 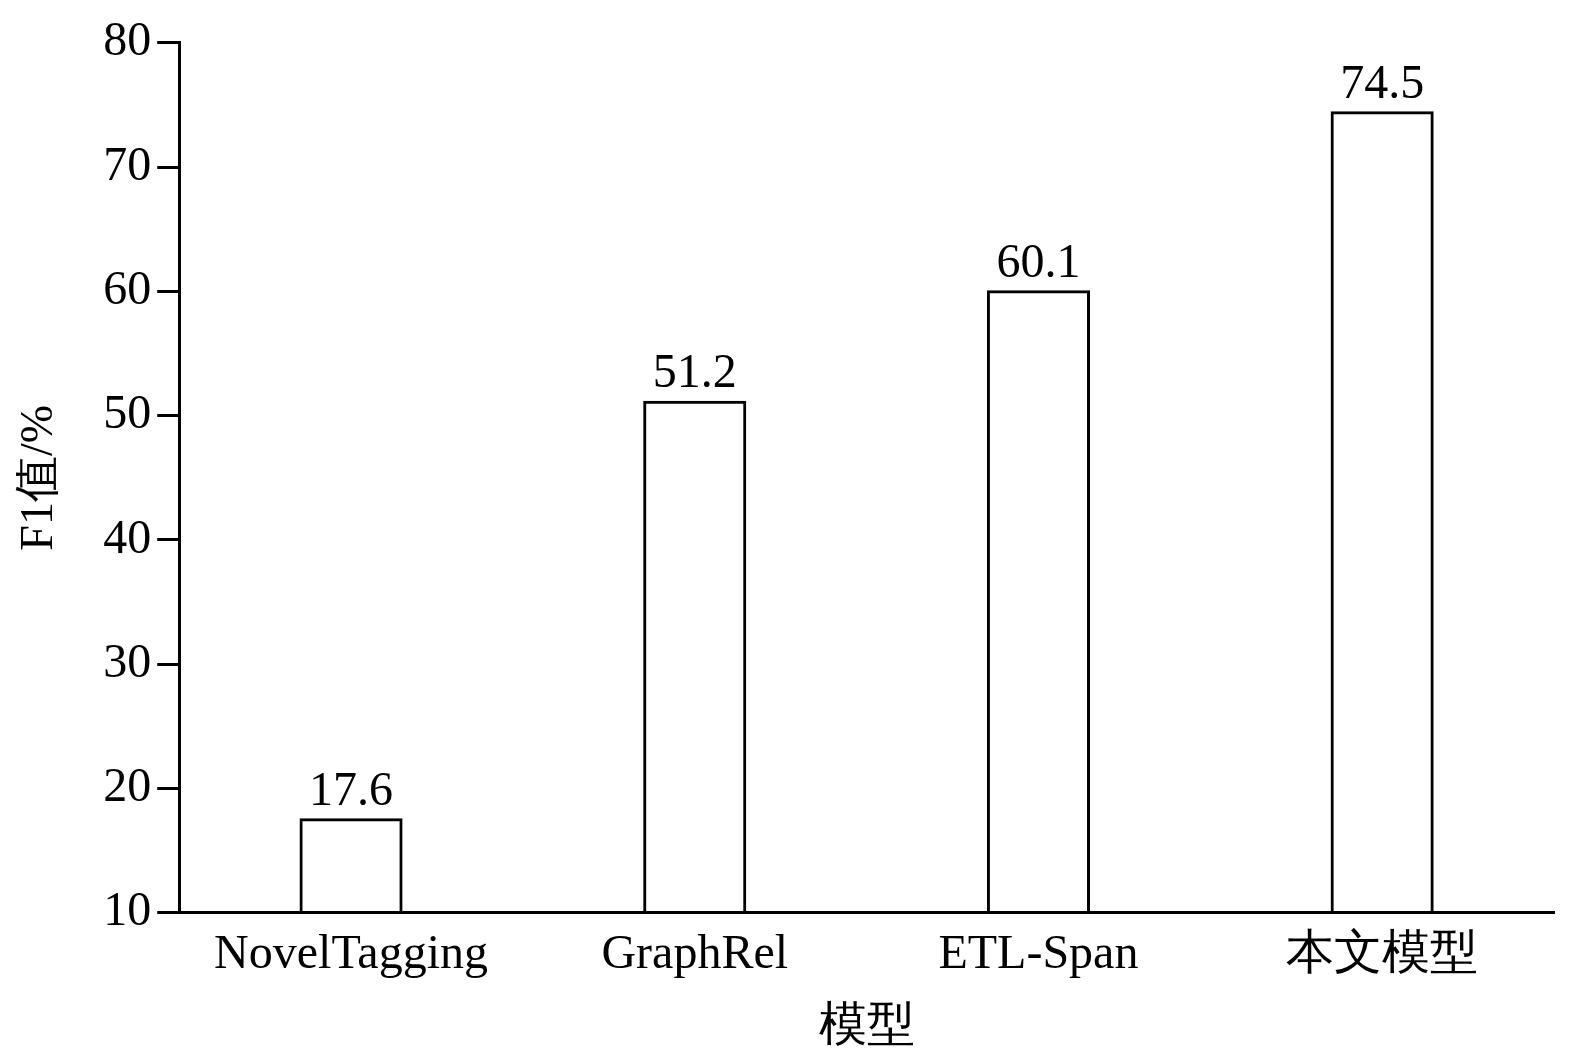 I want to click on y-tick-label: 40, so click(x=127, y=536).